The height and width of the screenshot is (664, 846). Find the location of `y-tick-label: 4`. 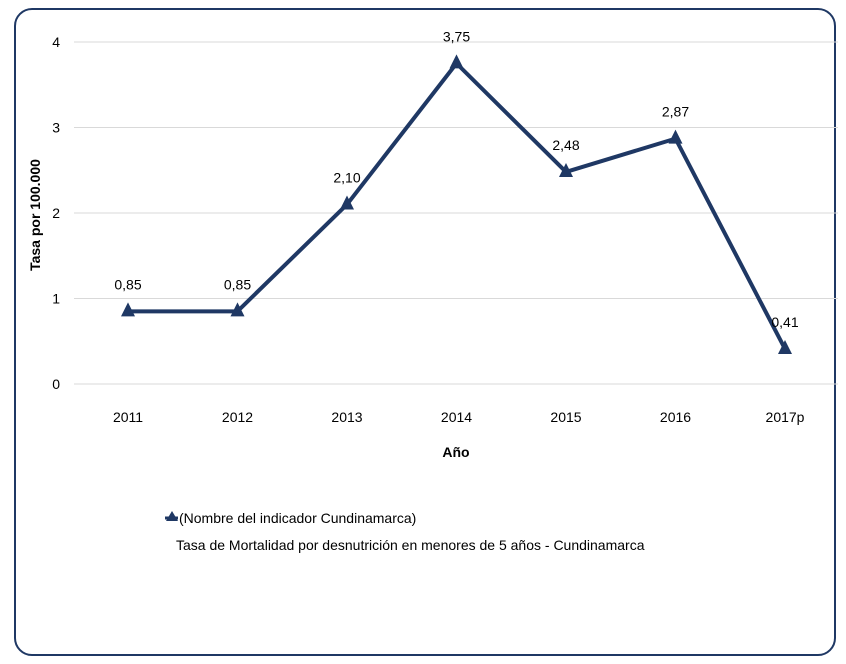

y-tick-label: 4 is located at coordinates (56, 42).